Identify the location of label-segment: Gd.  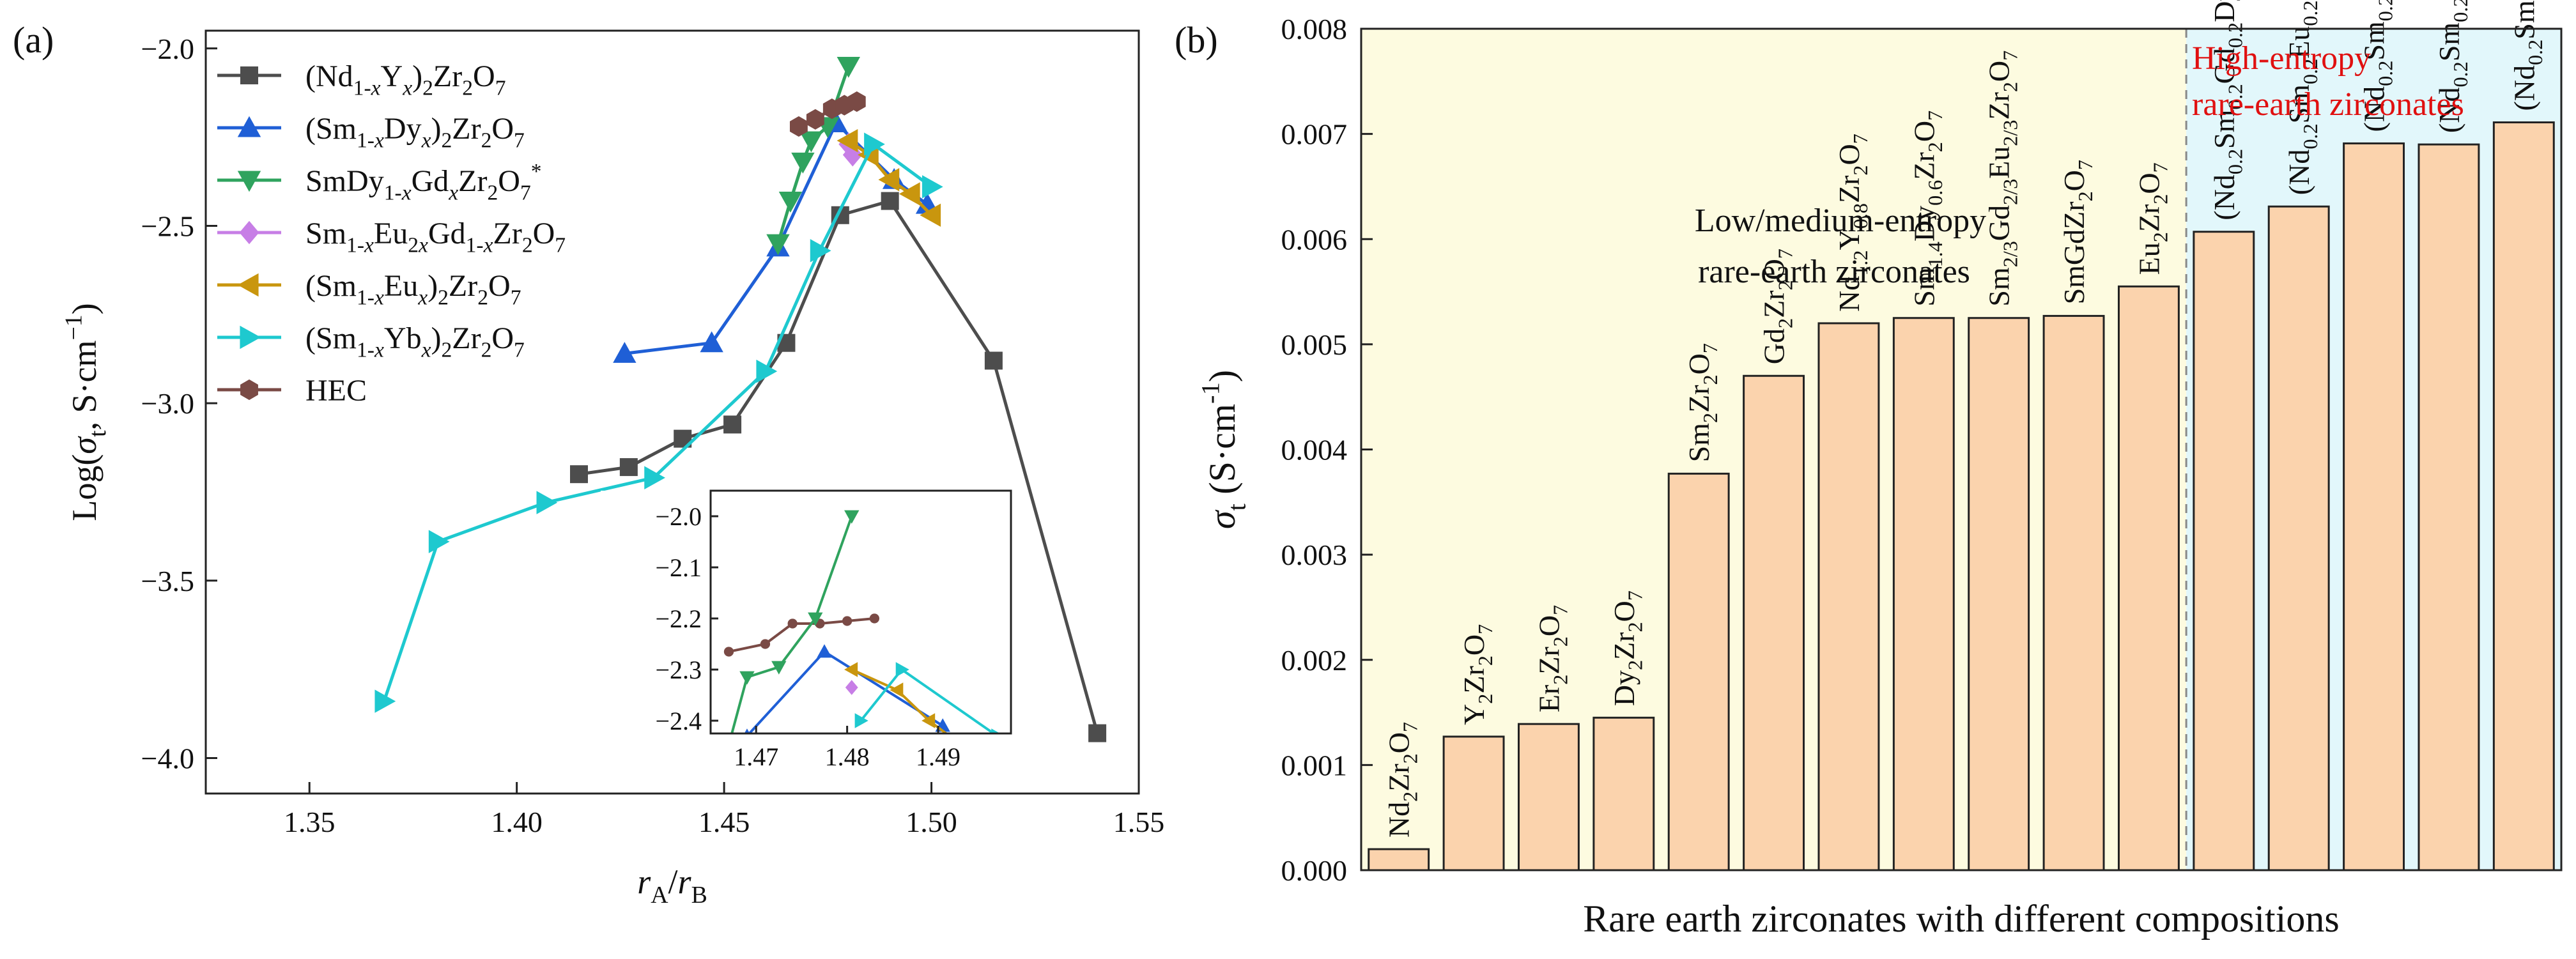
(447, 233).